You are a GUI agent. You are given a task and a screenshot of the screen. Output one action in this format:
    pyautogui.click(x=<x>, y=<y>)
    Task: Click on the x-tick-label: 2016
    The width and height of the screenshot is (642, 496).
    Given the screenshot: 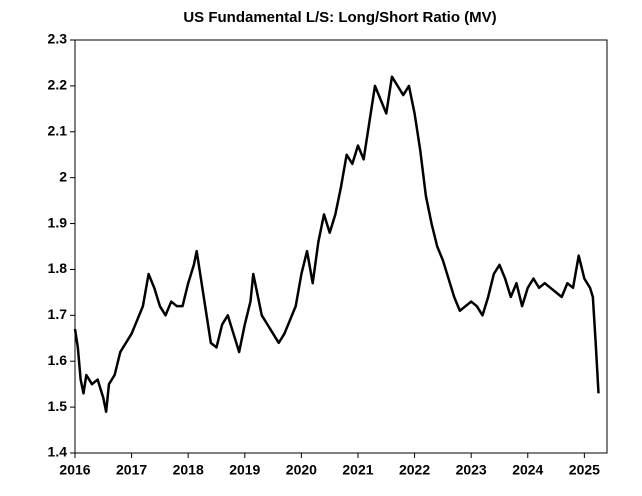 What is the action you would take?
    pyautogui.click(x=74, y=470)
    